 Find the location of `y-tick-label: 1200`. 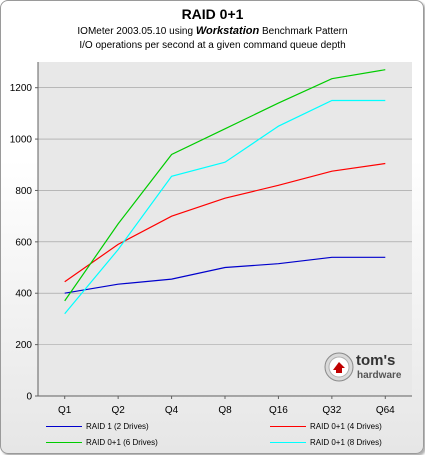

y-tick-label: 1200 is located at coordinates (21, 88).